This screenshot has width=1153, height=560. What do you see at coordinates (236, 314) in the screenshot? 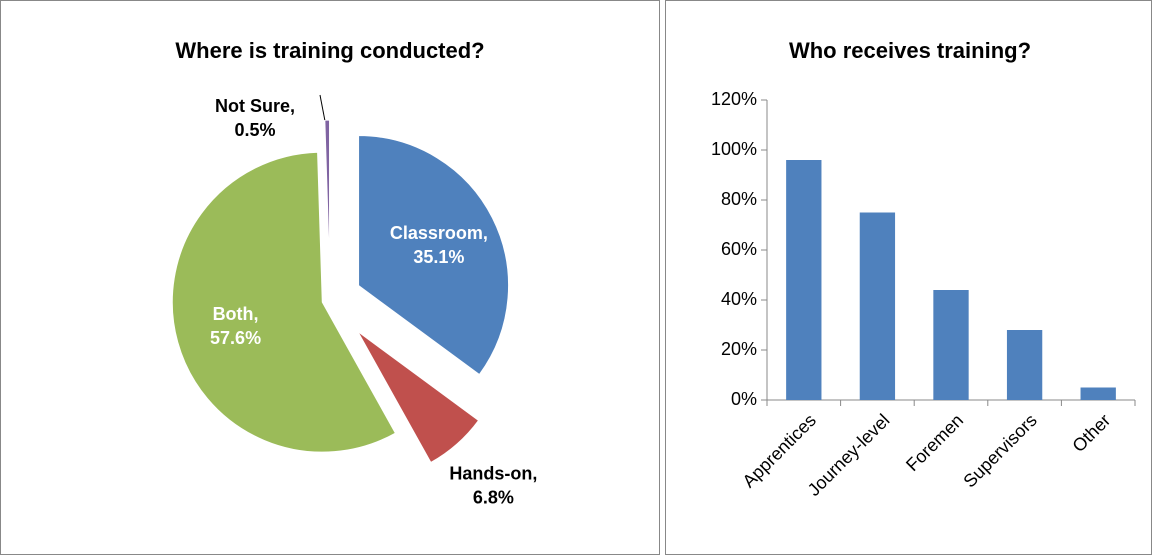
I see `label-line: Both,` at bounding box center [236, 314].